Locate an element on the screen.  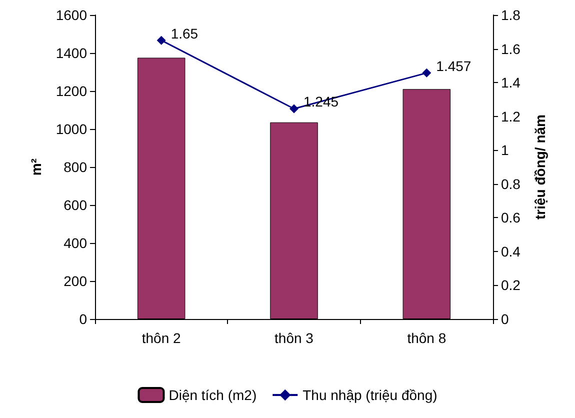
y-axis-title: m² is located at coordinates (36, 167).